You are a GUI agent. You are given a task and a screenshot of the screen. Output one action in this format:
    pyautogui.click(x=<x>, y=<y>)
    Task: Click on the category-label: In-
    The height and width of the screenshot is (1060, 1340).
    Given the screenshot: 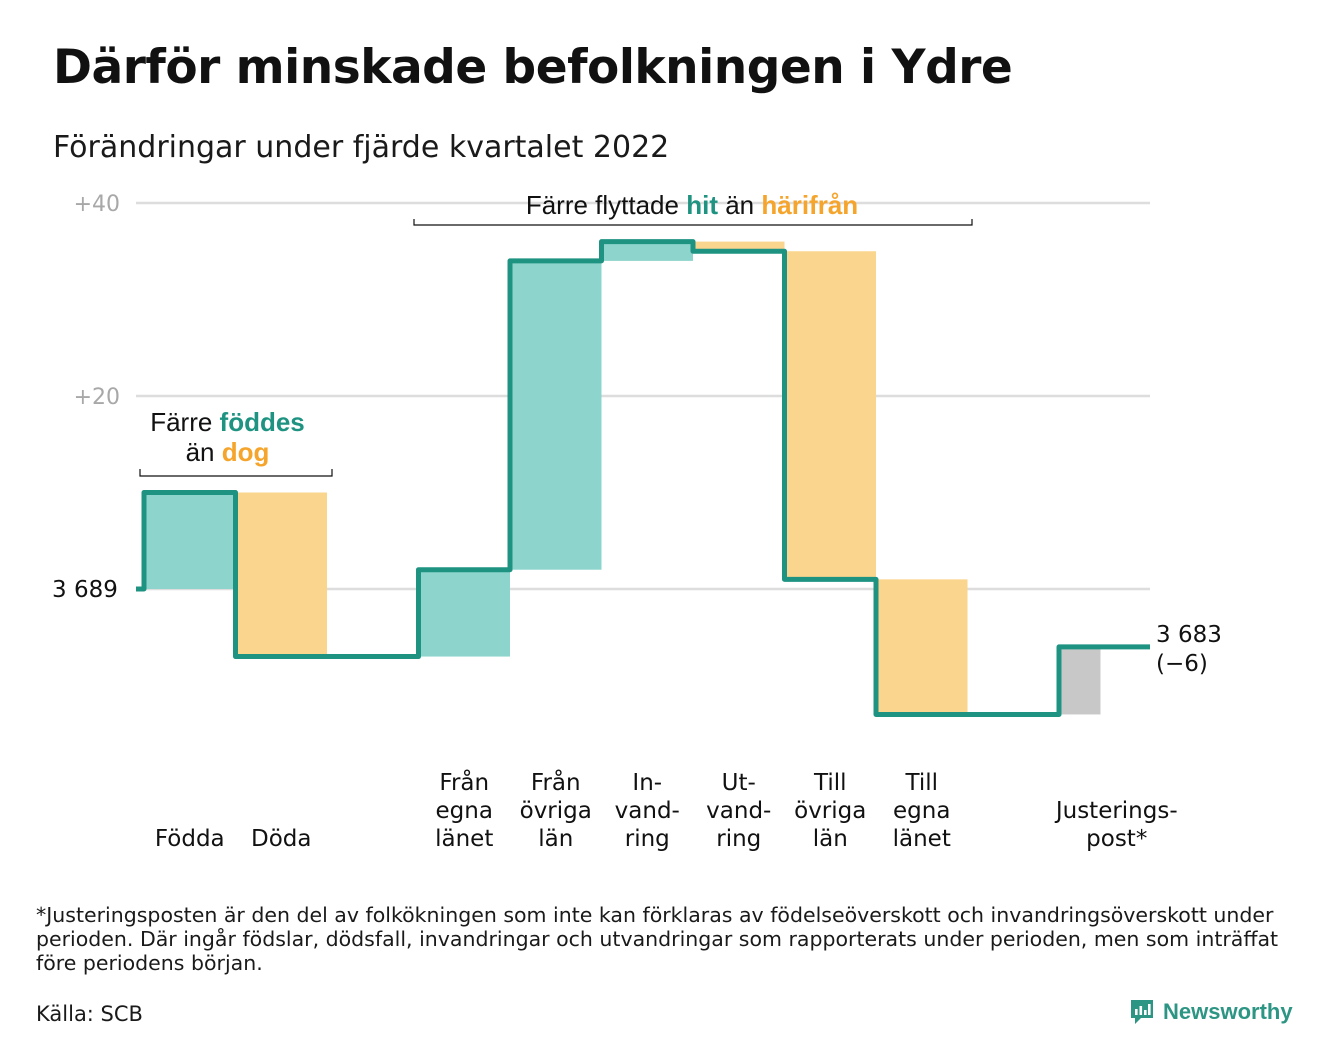 What is the action you would take?
    pyautogui.click(x=647, y=783)
    